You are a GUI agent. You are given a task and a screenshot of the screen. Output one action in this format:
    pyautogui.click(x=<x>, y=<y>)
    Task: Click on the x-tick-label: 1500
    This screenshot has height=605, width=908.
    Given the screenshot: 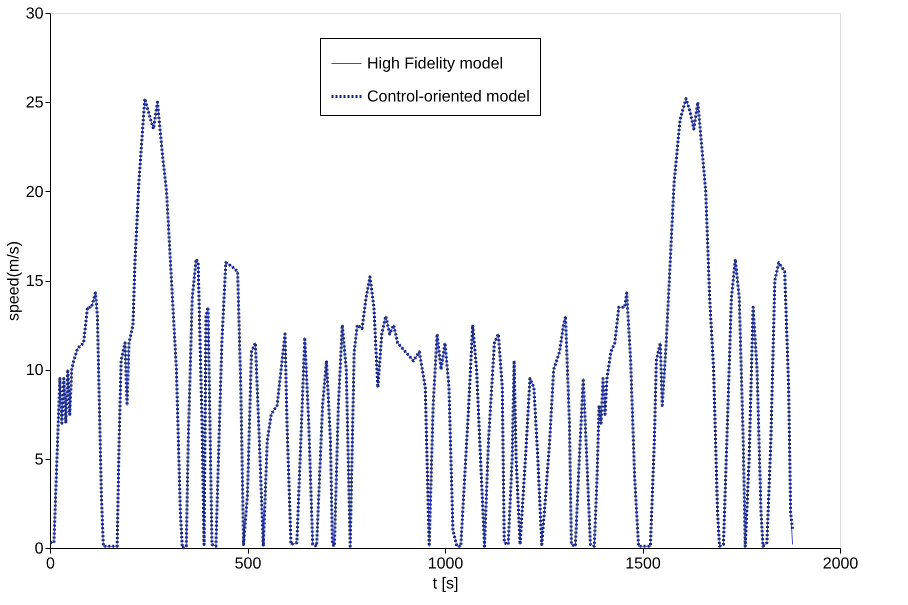 What is the action you would take?
    pyautogui.click(x=643, y=564)
    